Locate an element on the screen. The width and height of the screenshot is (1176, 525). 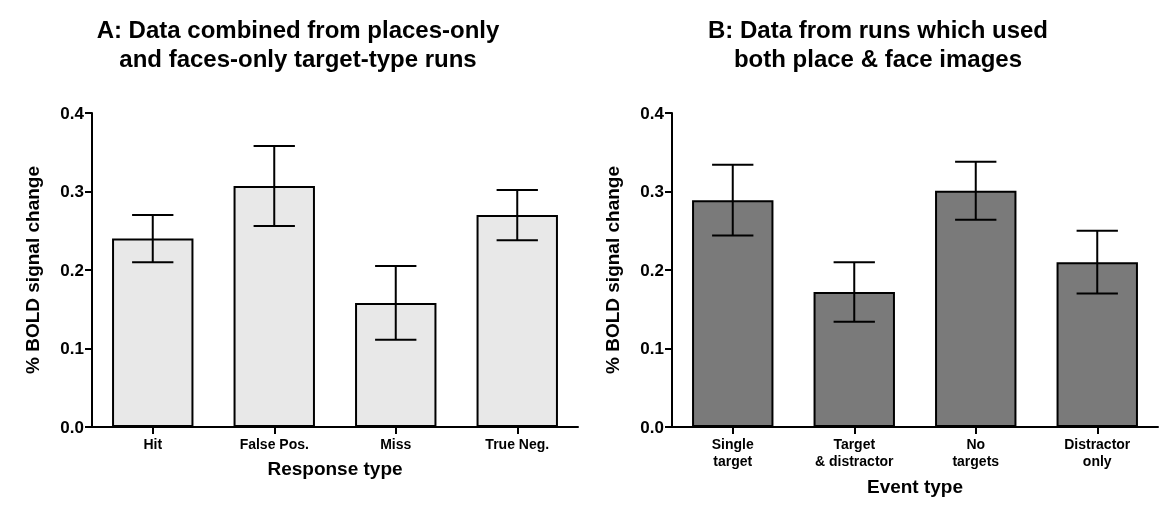
x-tick-label: Hit is located at coordinates (153, 443).